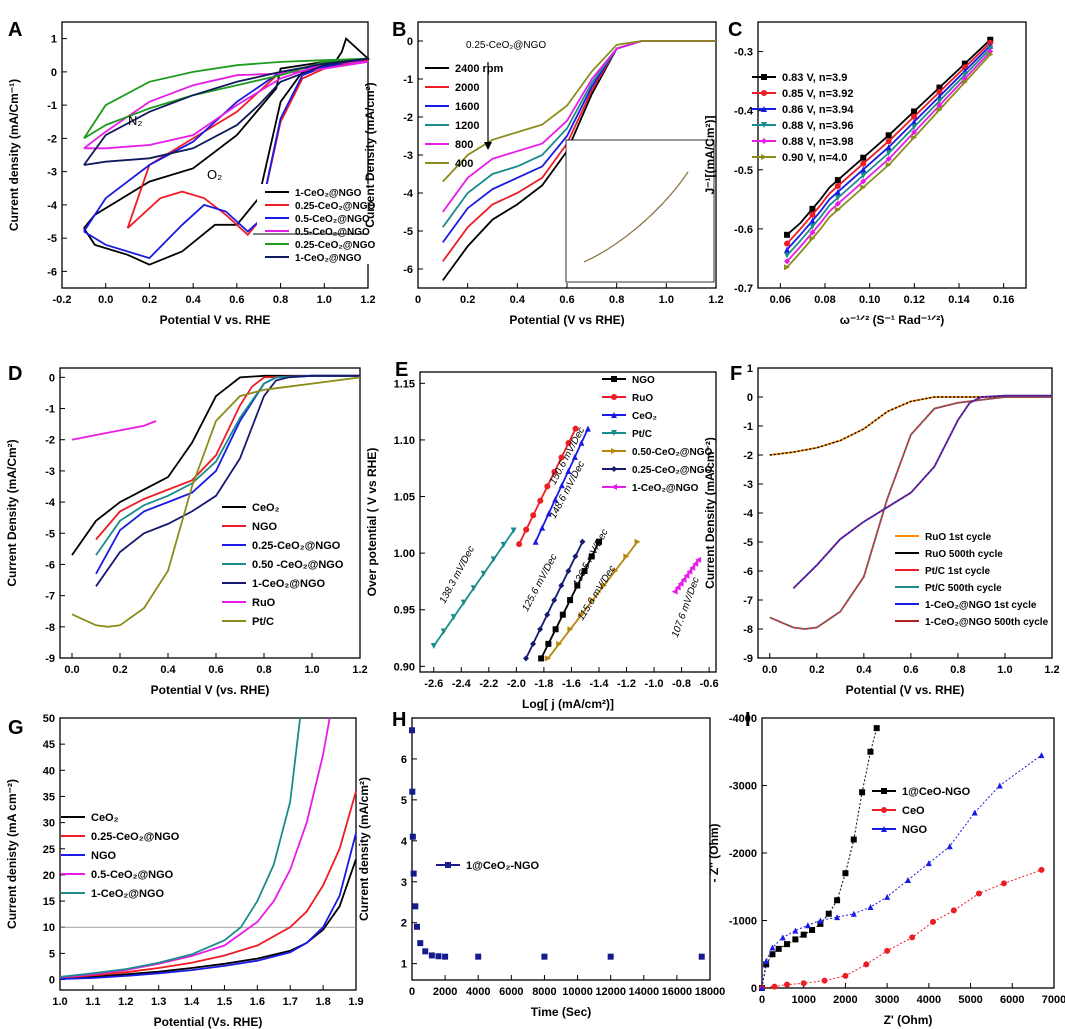 This screenshot has width=1065, height=1029. Describe the element at coordinates (748, 514) in the screenshot. I see `y-tick-label: -4` at that location.